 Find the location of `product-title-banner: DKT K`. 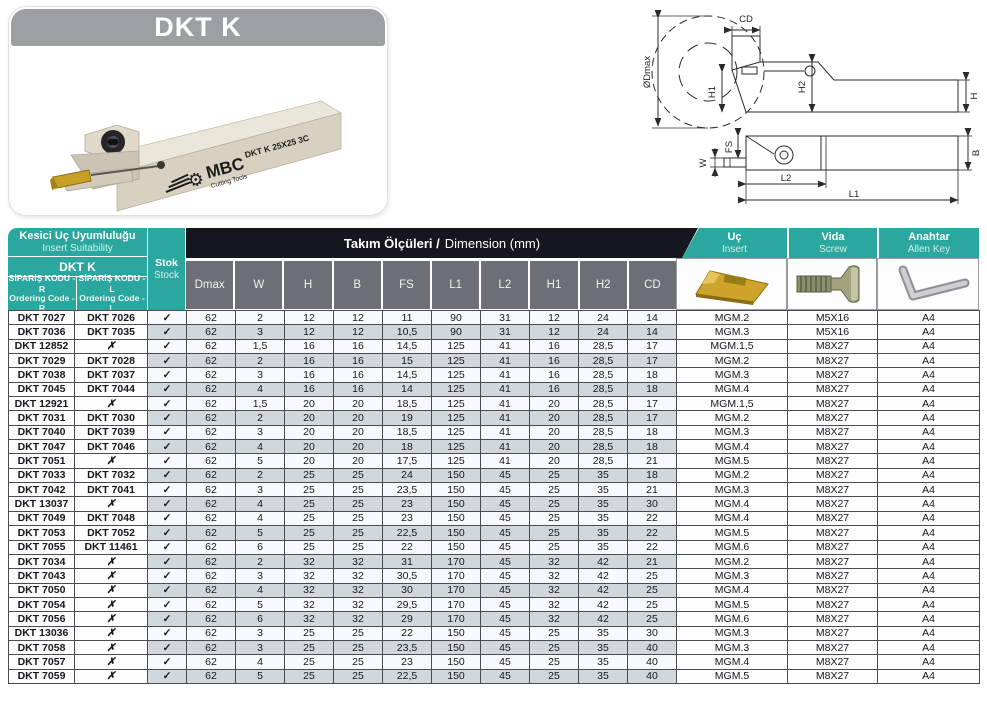

product-title-banner: DKT K is located at coordinates (198, 27).